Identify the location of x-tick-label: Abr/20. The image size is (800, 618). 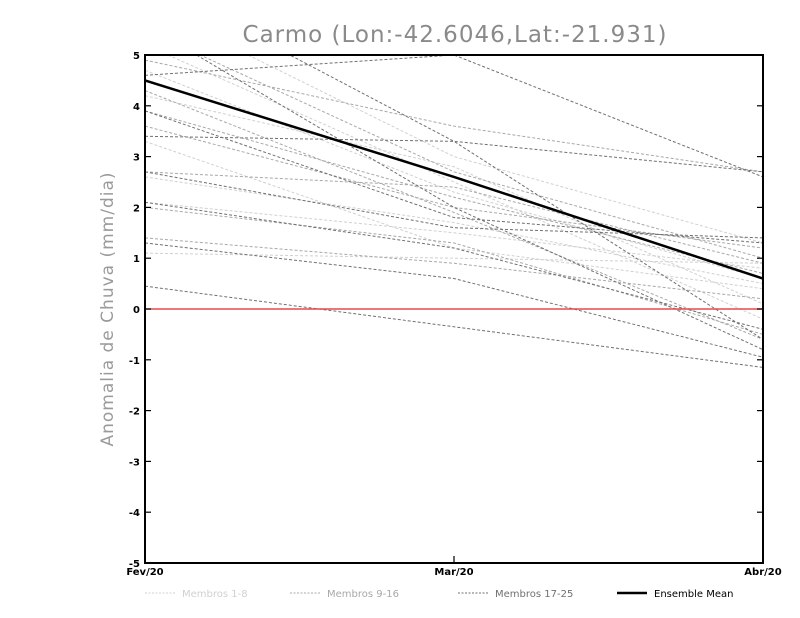
(762, 572).